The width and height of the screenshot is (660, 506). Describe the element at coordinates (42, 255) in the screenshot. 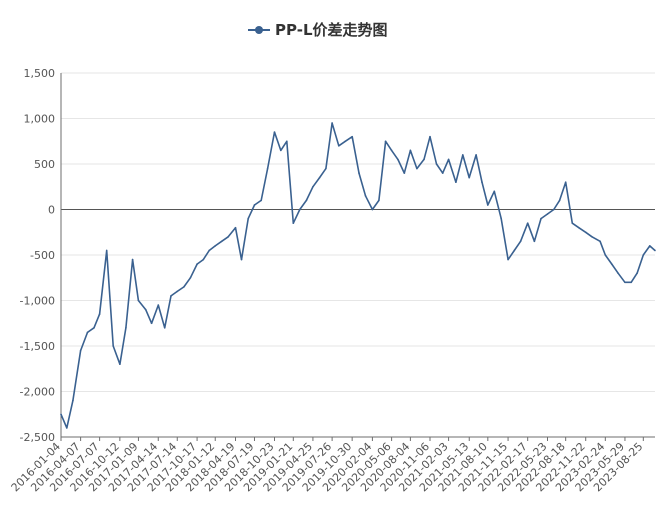

I see `y-tick-label: -500` at that location.